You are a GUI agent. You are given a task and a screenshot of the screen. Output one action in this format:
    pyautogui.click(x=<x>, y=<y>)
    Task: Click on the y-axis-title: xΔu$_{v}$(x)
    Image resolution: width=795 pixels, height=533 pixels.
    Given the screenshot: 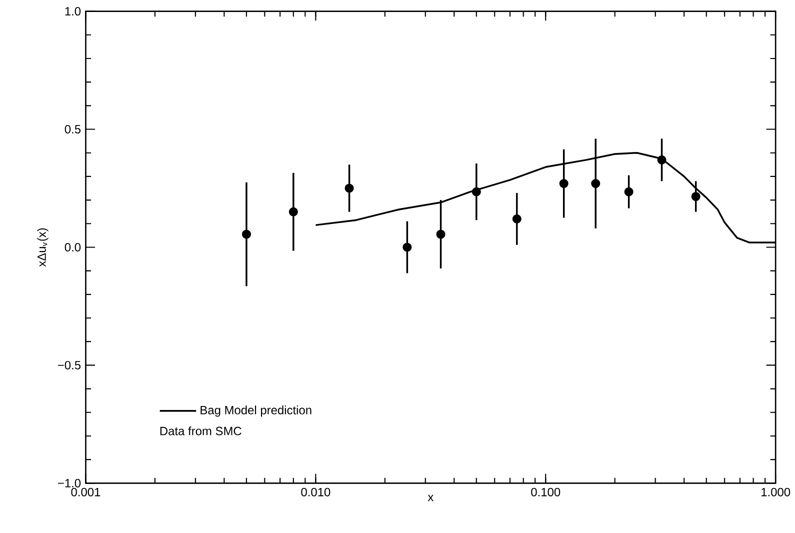 What is the action you would take?
    pyautogui.click(x=42, y=247)
    